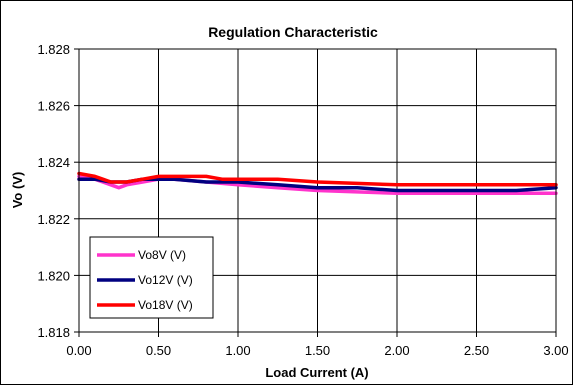 Image resolution: width=573 pixels, height=385 pixels. Describe the element at coordinates (78, 350) in the screenshot. I see `x-tick-label: 0.00` at that location.